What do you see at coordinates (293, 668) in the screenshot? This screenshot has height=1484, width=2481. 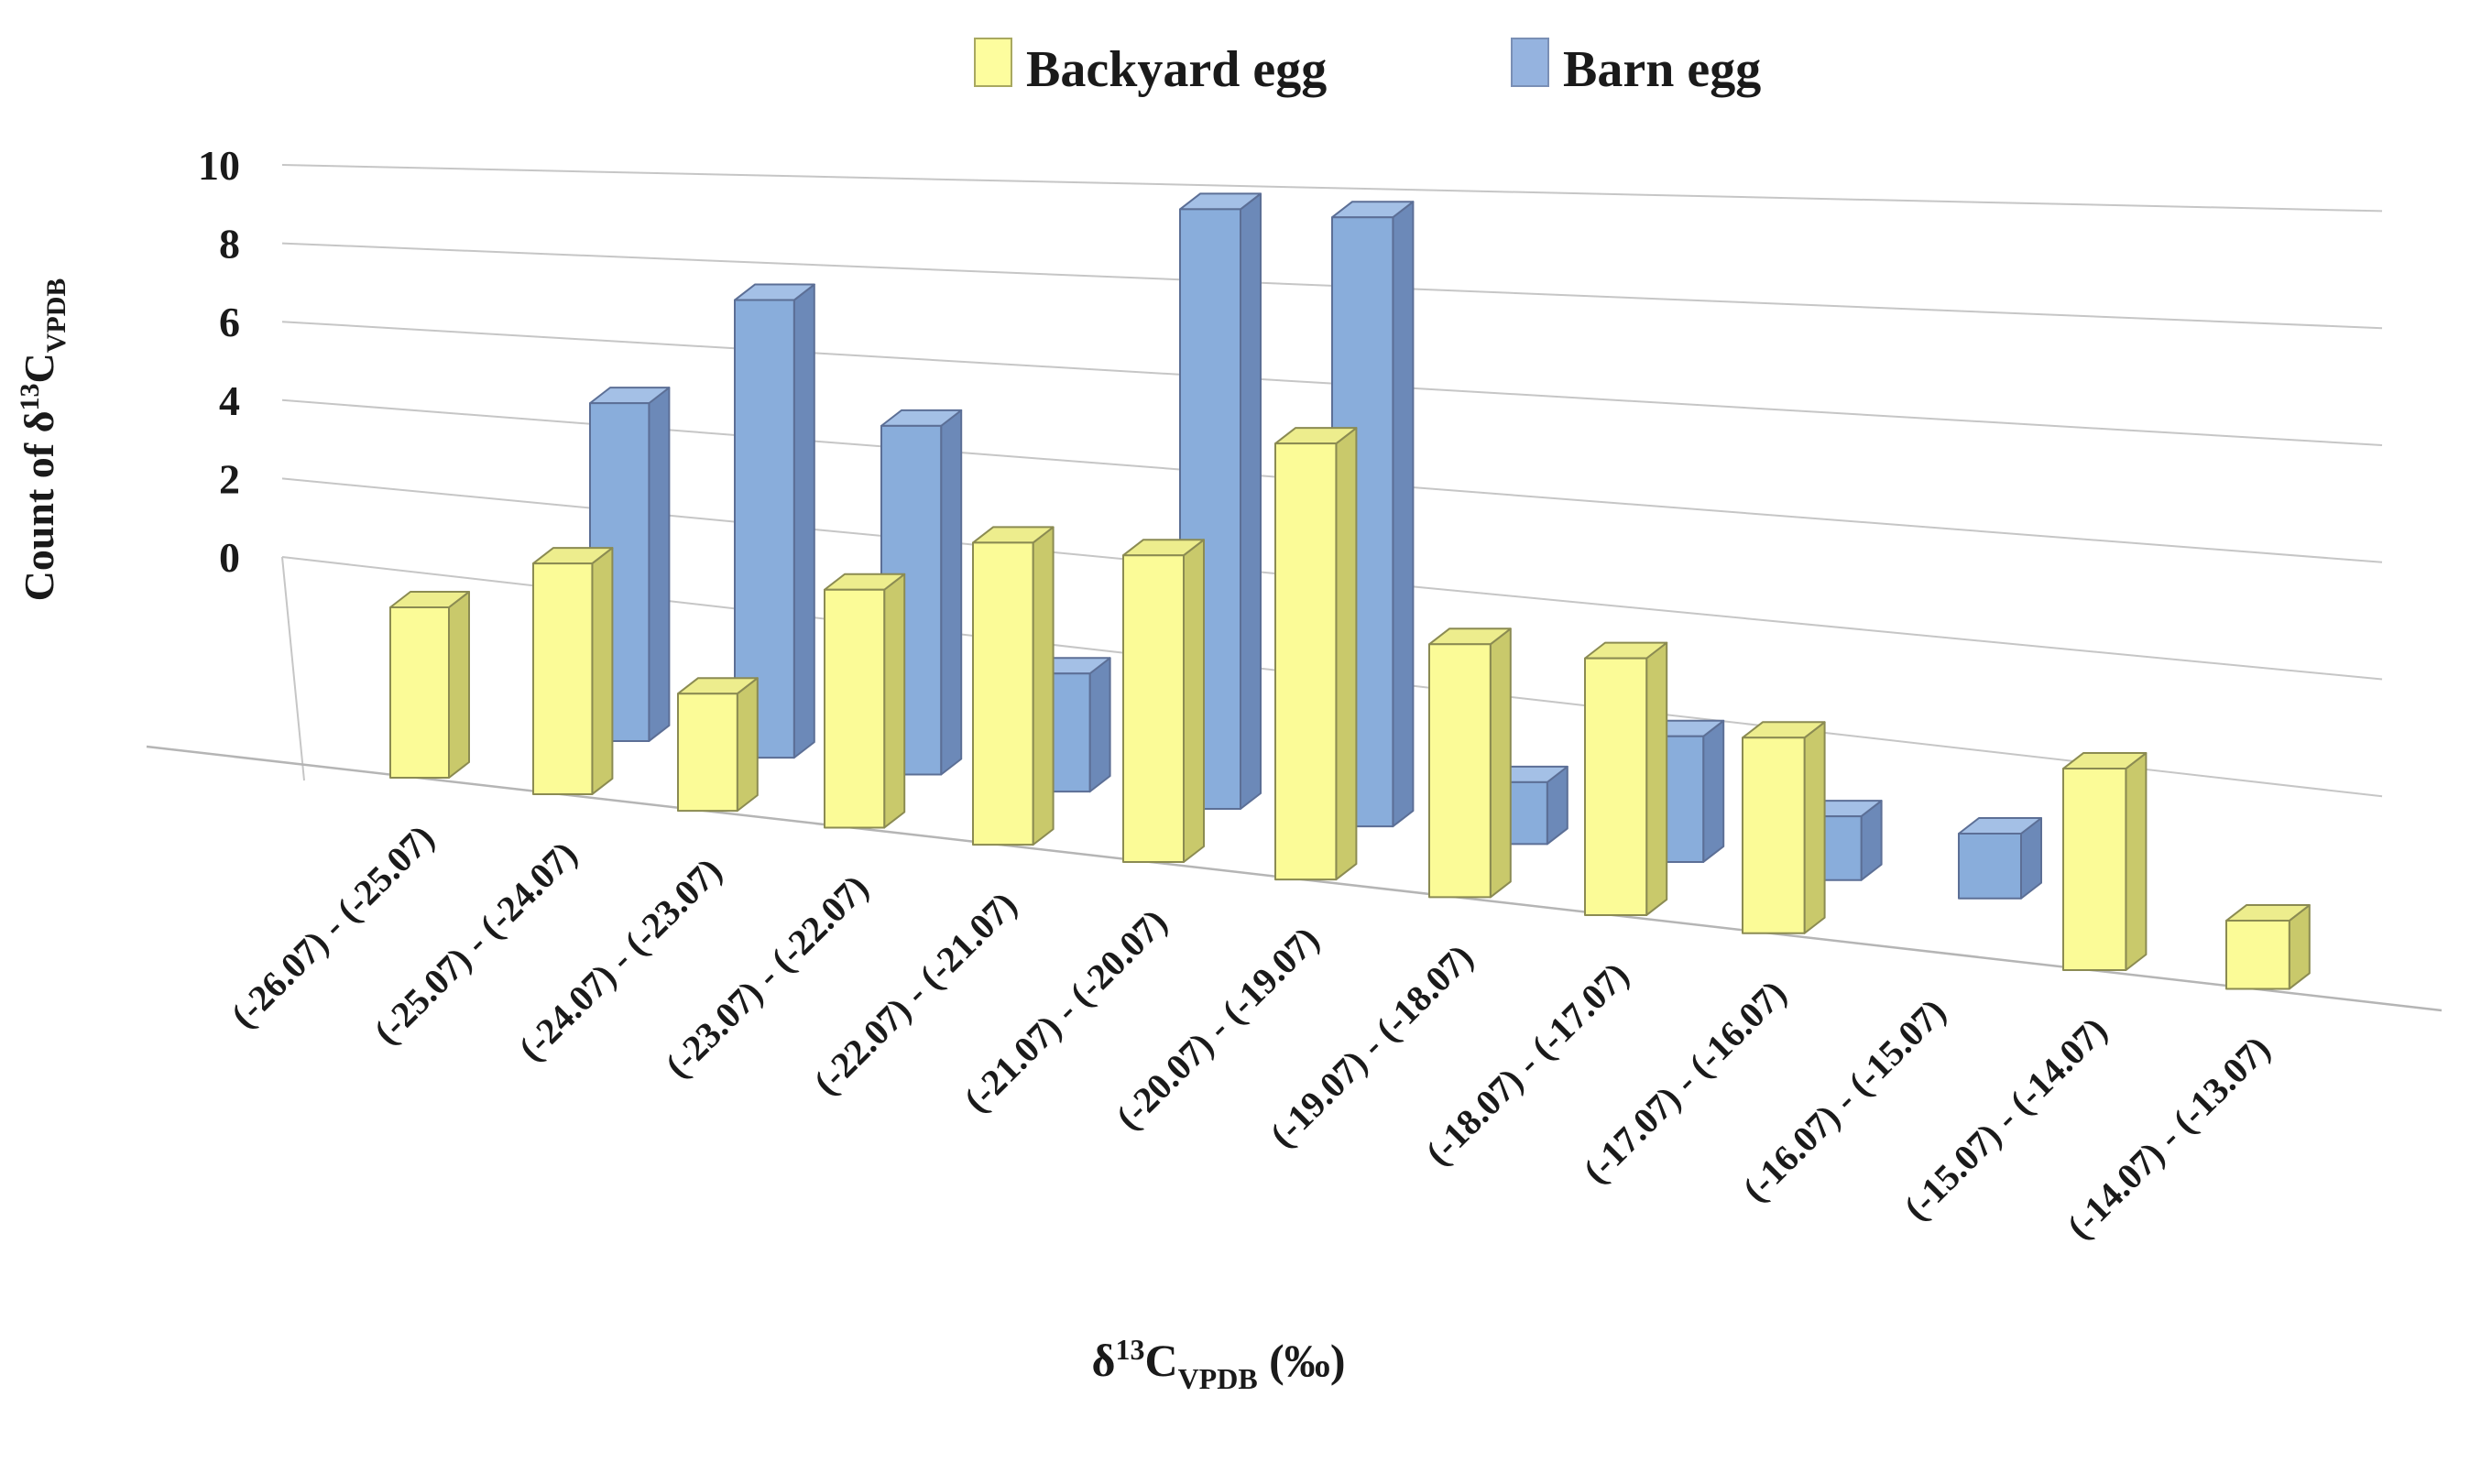 I see `wall-edge` at bounding box center [293, 668].